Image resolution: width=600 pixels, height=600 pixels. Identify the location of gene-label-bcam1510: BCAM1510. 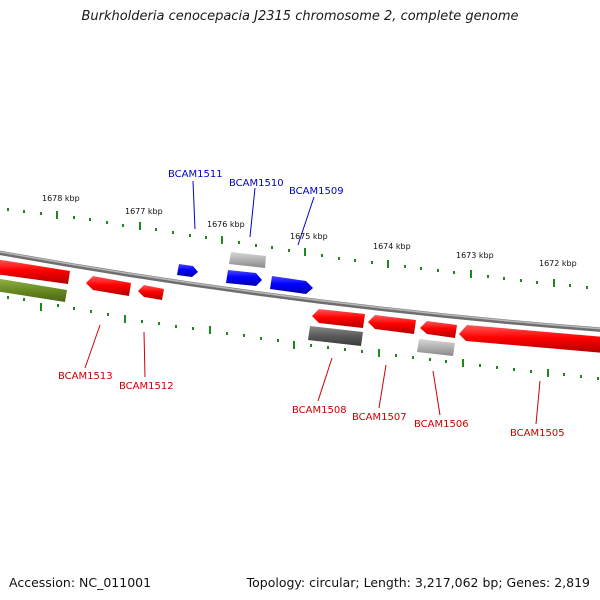
(256, 183).